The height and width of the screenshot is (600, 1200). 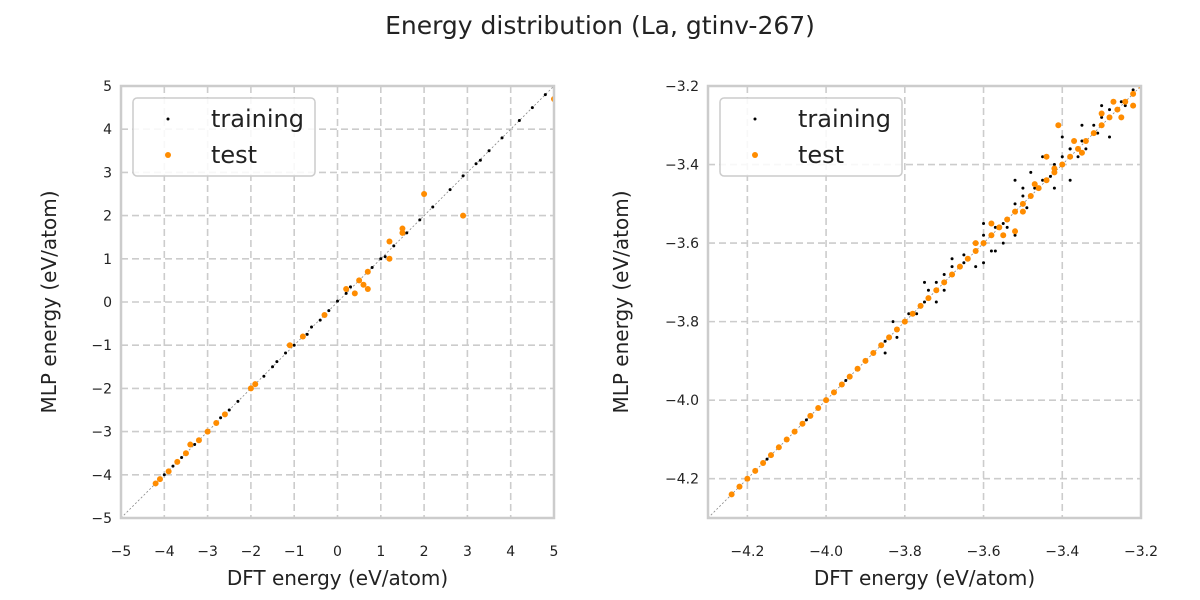 I want to click on y-tick-label: −3.8, so click(x=682, y=323).